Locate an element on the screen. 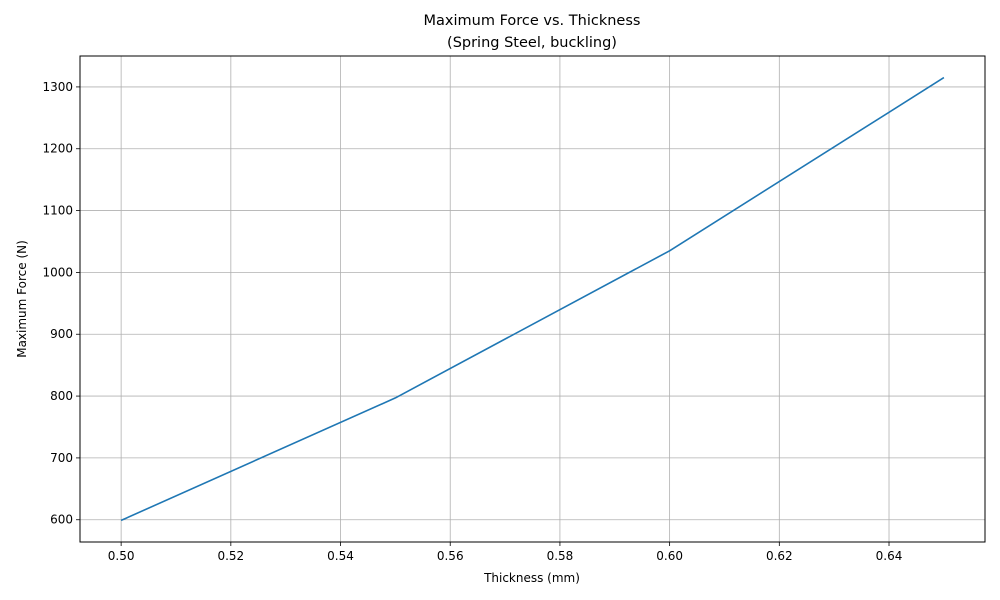 This screenshot has width=1000, height=600. y-tick-label: 1000 is located at coordinates (57, 272).